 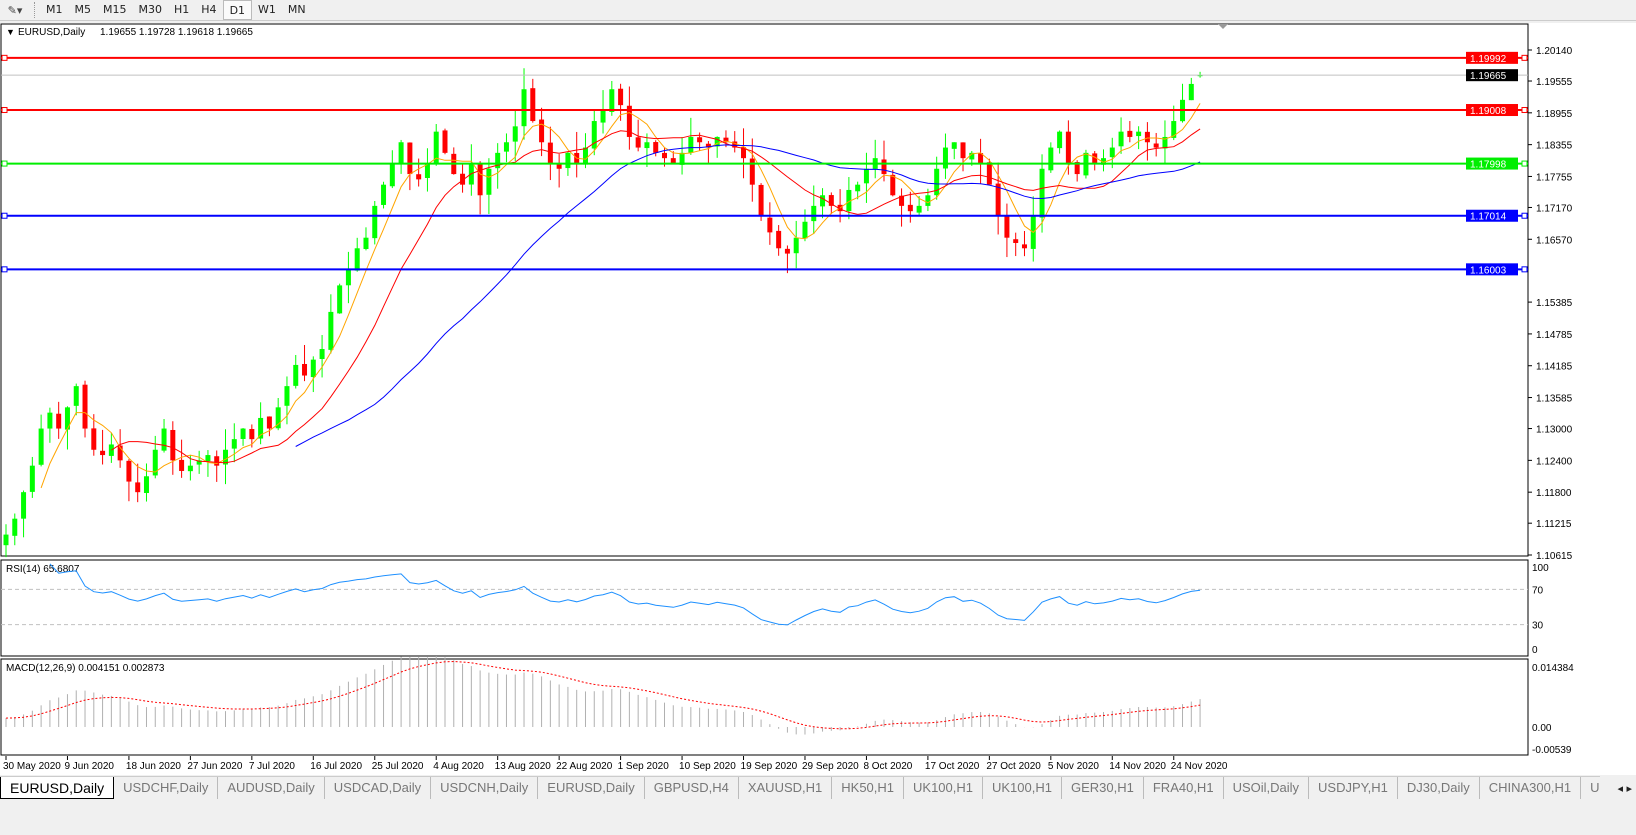 I want to click on price-tick-label: 1.20140, so click(x=1554, y=51).